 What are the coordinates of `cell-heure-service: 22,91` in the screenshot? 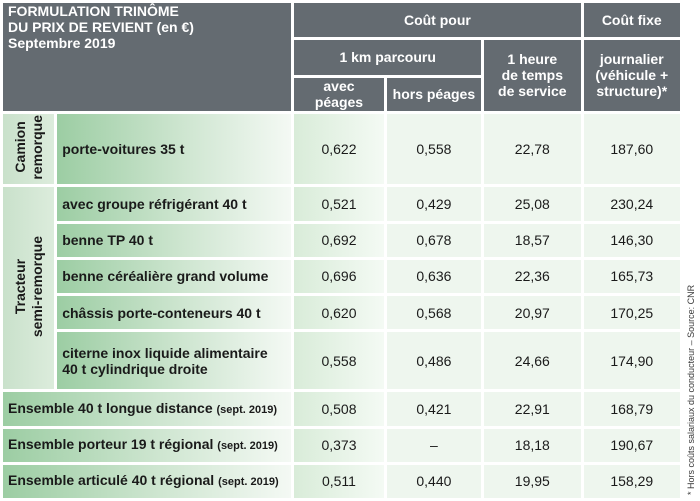 It's located at (532, 409).